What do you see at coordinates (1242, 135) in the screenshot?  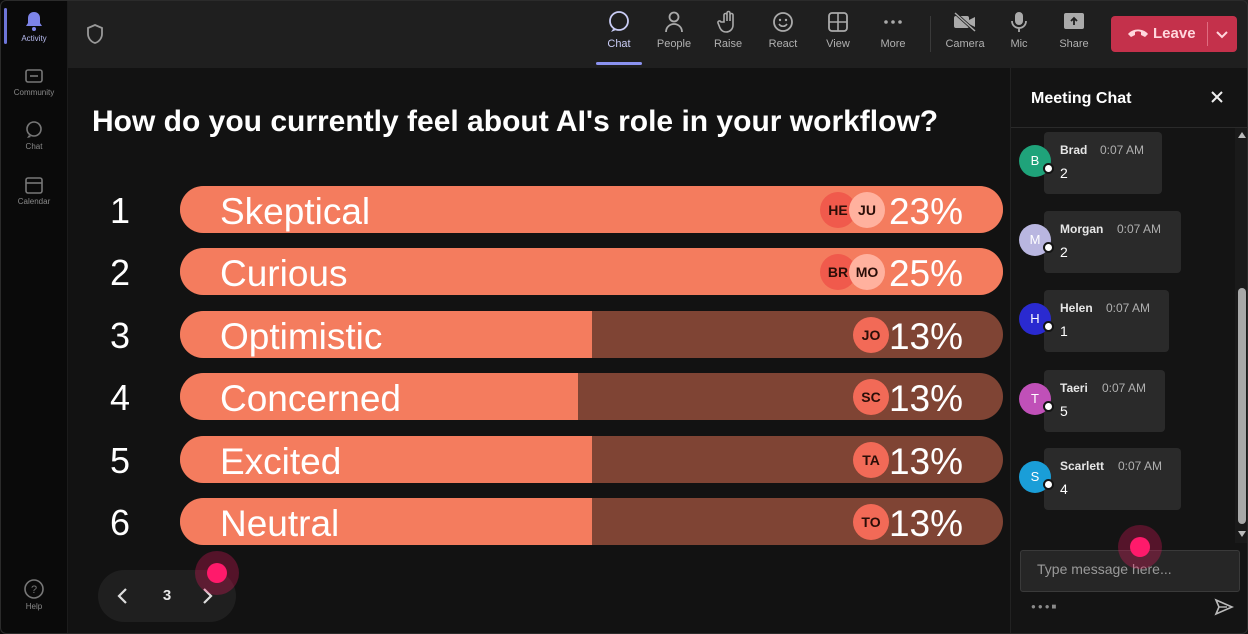 I see `scroll-up-arrow-icon` at bounding box center [1242, 135].